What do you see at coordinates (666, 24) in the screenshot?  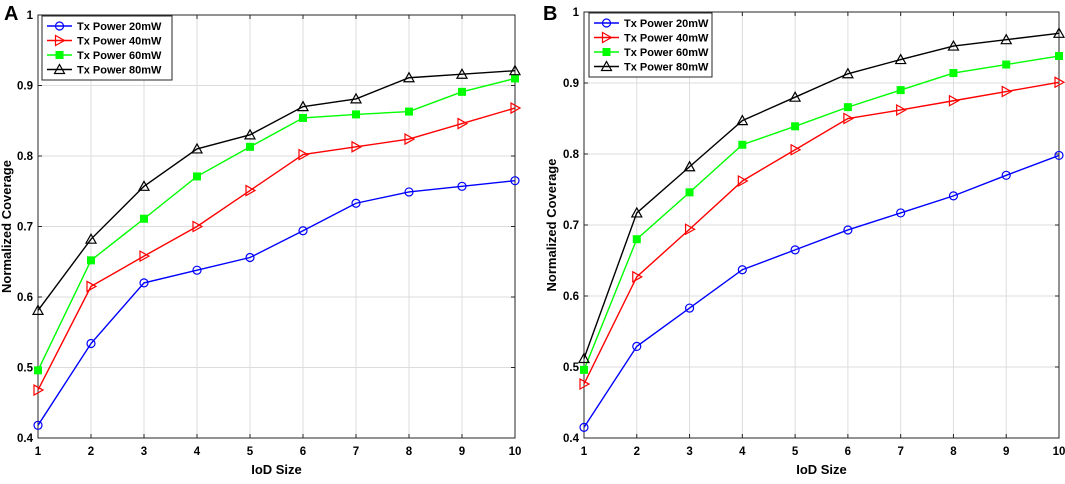 I see `legend-label: Tx Power 20mW` at bounding box center [666, 24].